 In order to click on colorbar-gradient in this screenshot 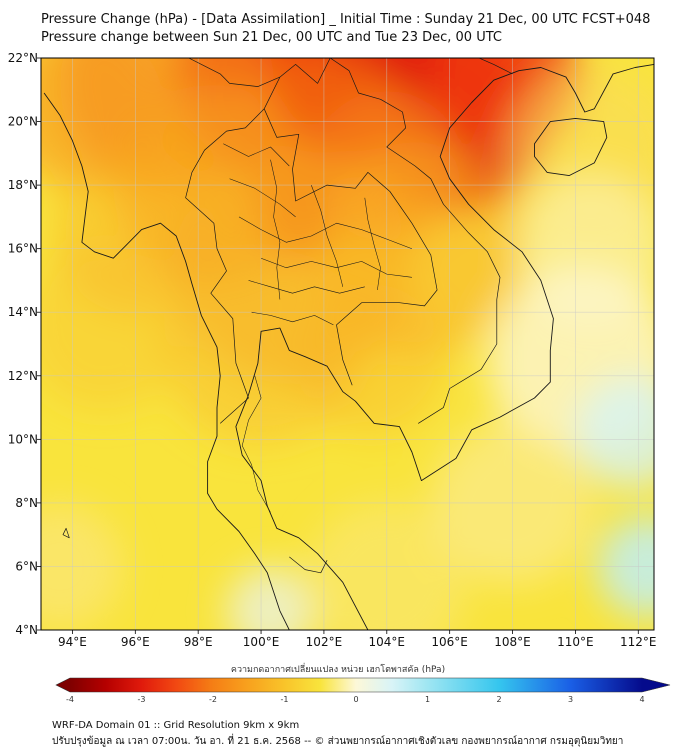, I will do `click(356, 685)`.